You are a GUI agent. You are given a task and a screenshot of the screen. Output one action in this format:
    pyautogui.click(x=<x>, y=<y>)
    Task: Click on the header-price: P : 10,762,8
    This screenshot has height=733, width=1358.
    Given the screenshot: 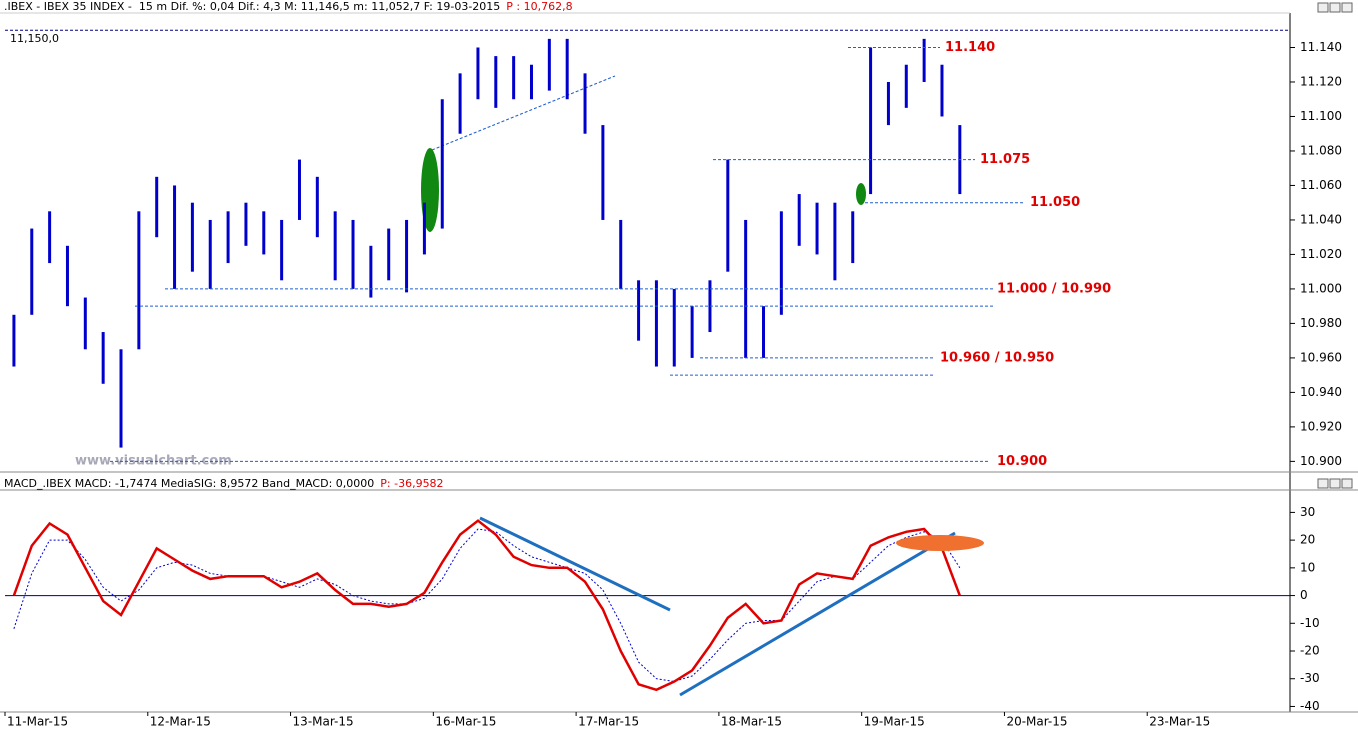 What is the action you would take?
    pyautogui.click(x=539, y=6)
    